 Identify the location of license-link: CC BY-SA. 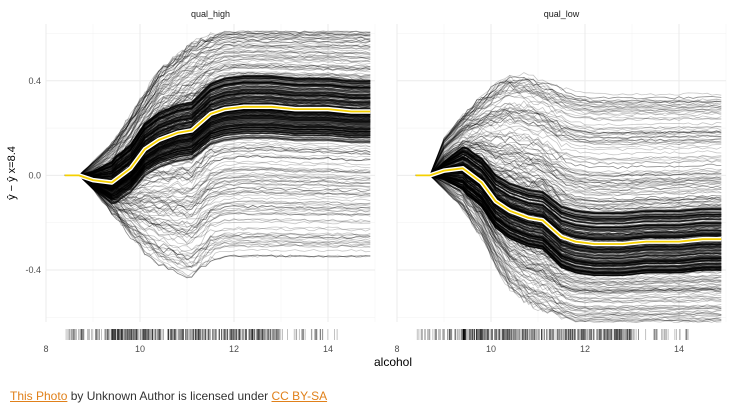
(299, 396).